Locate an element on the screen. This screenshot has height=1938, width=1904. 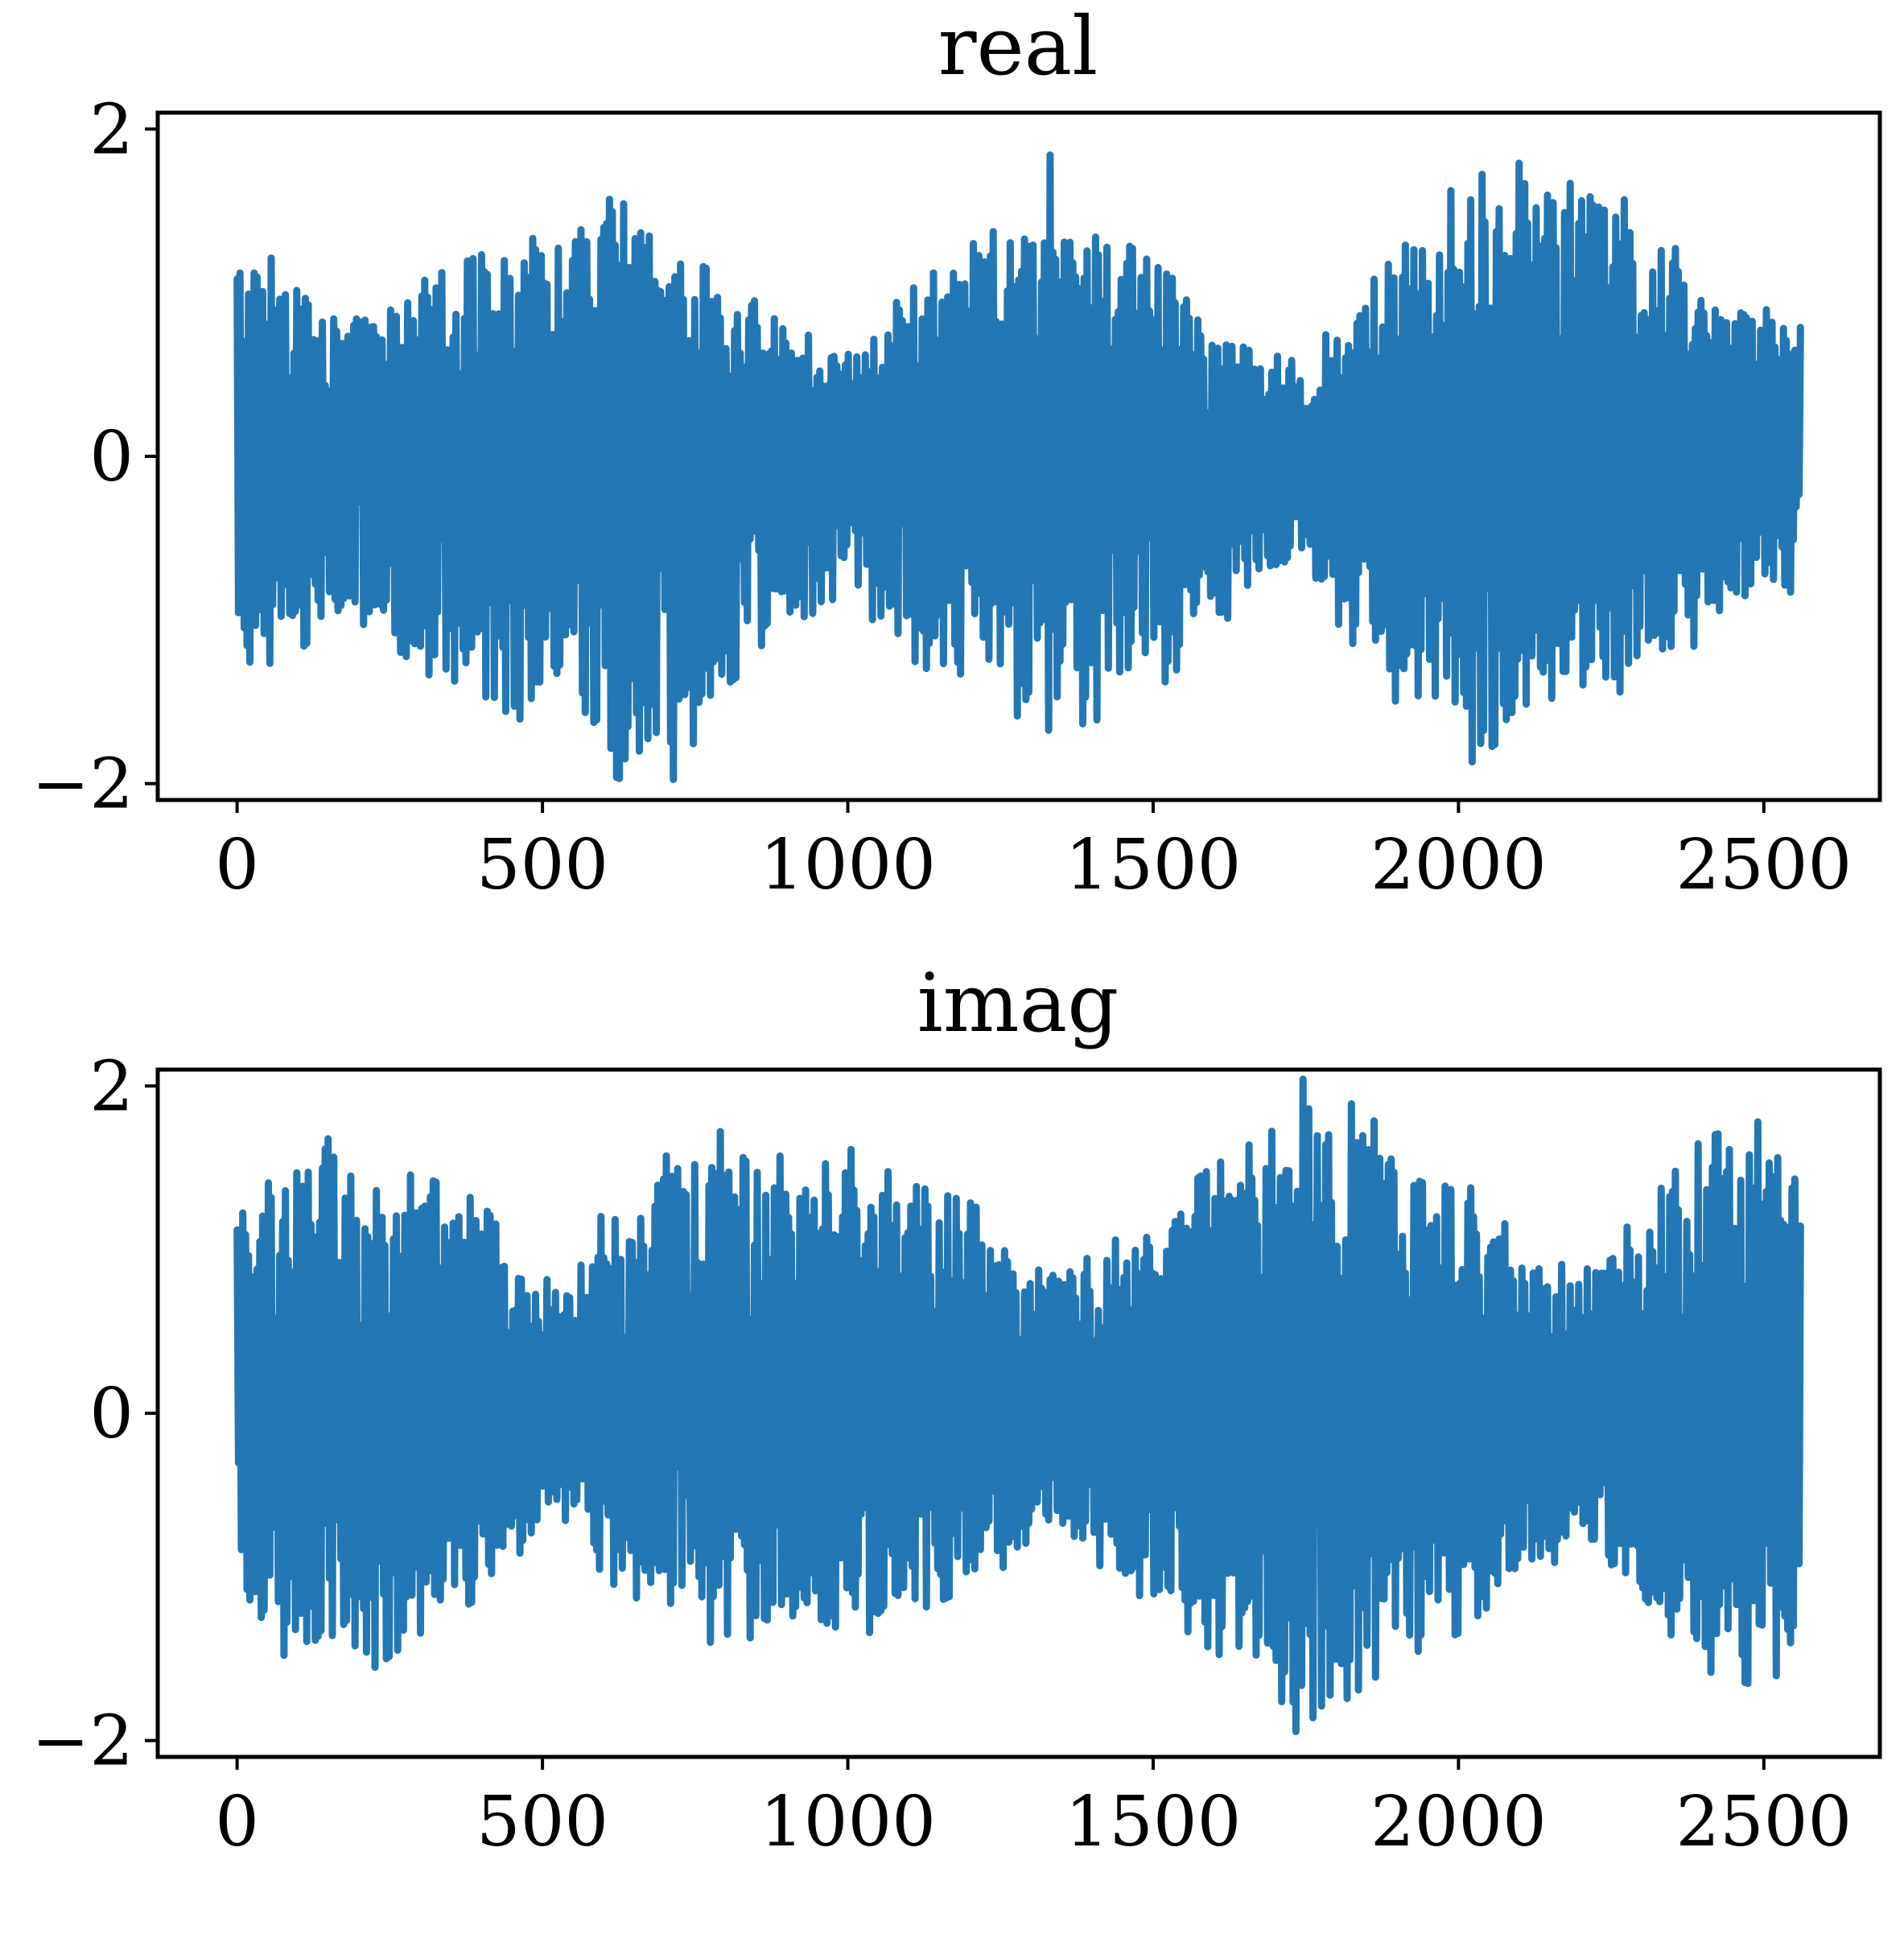
chart-title: imag is located at coordinates (1018, 1003).